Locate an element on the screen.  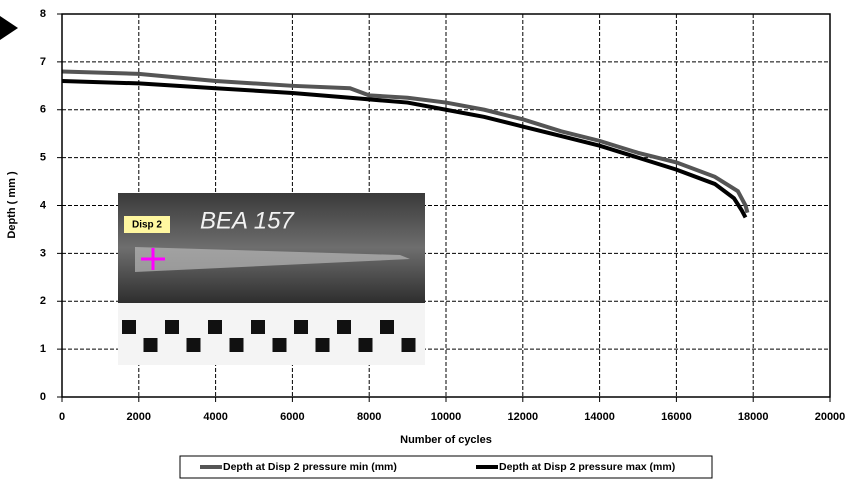
photo-inset: Disp 2 BEA 157 is located at coordinates (271, 279).